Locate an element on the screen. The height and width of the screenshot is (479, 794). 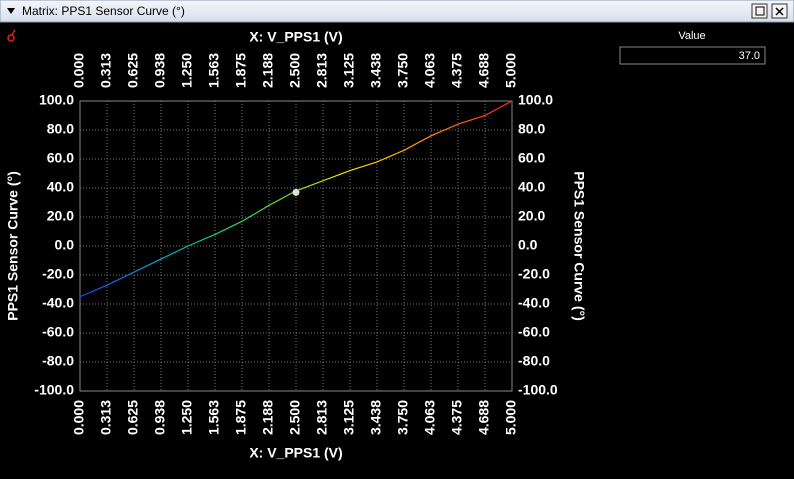
x-tick-label-top: 4.063 is located at coordinates (430, 70).